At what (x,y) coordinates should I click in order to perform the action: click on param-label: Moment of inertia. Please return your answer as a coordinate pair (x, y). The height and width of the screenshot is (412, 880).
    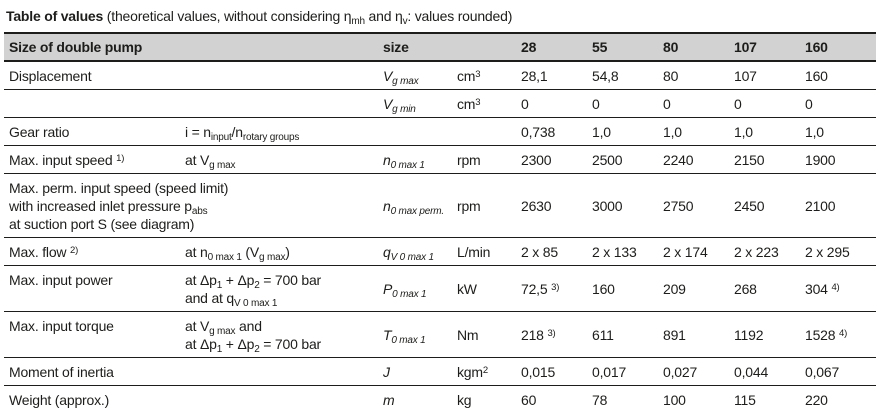
    Looking at the image, I should click on (61, 372).